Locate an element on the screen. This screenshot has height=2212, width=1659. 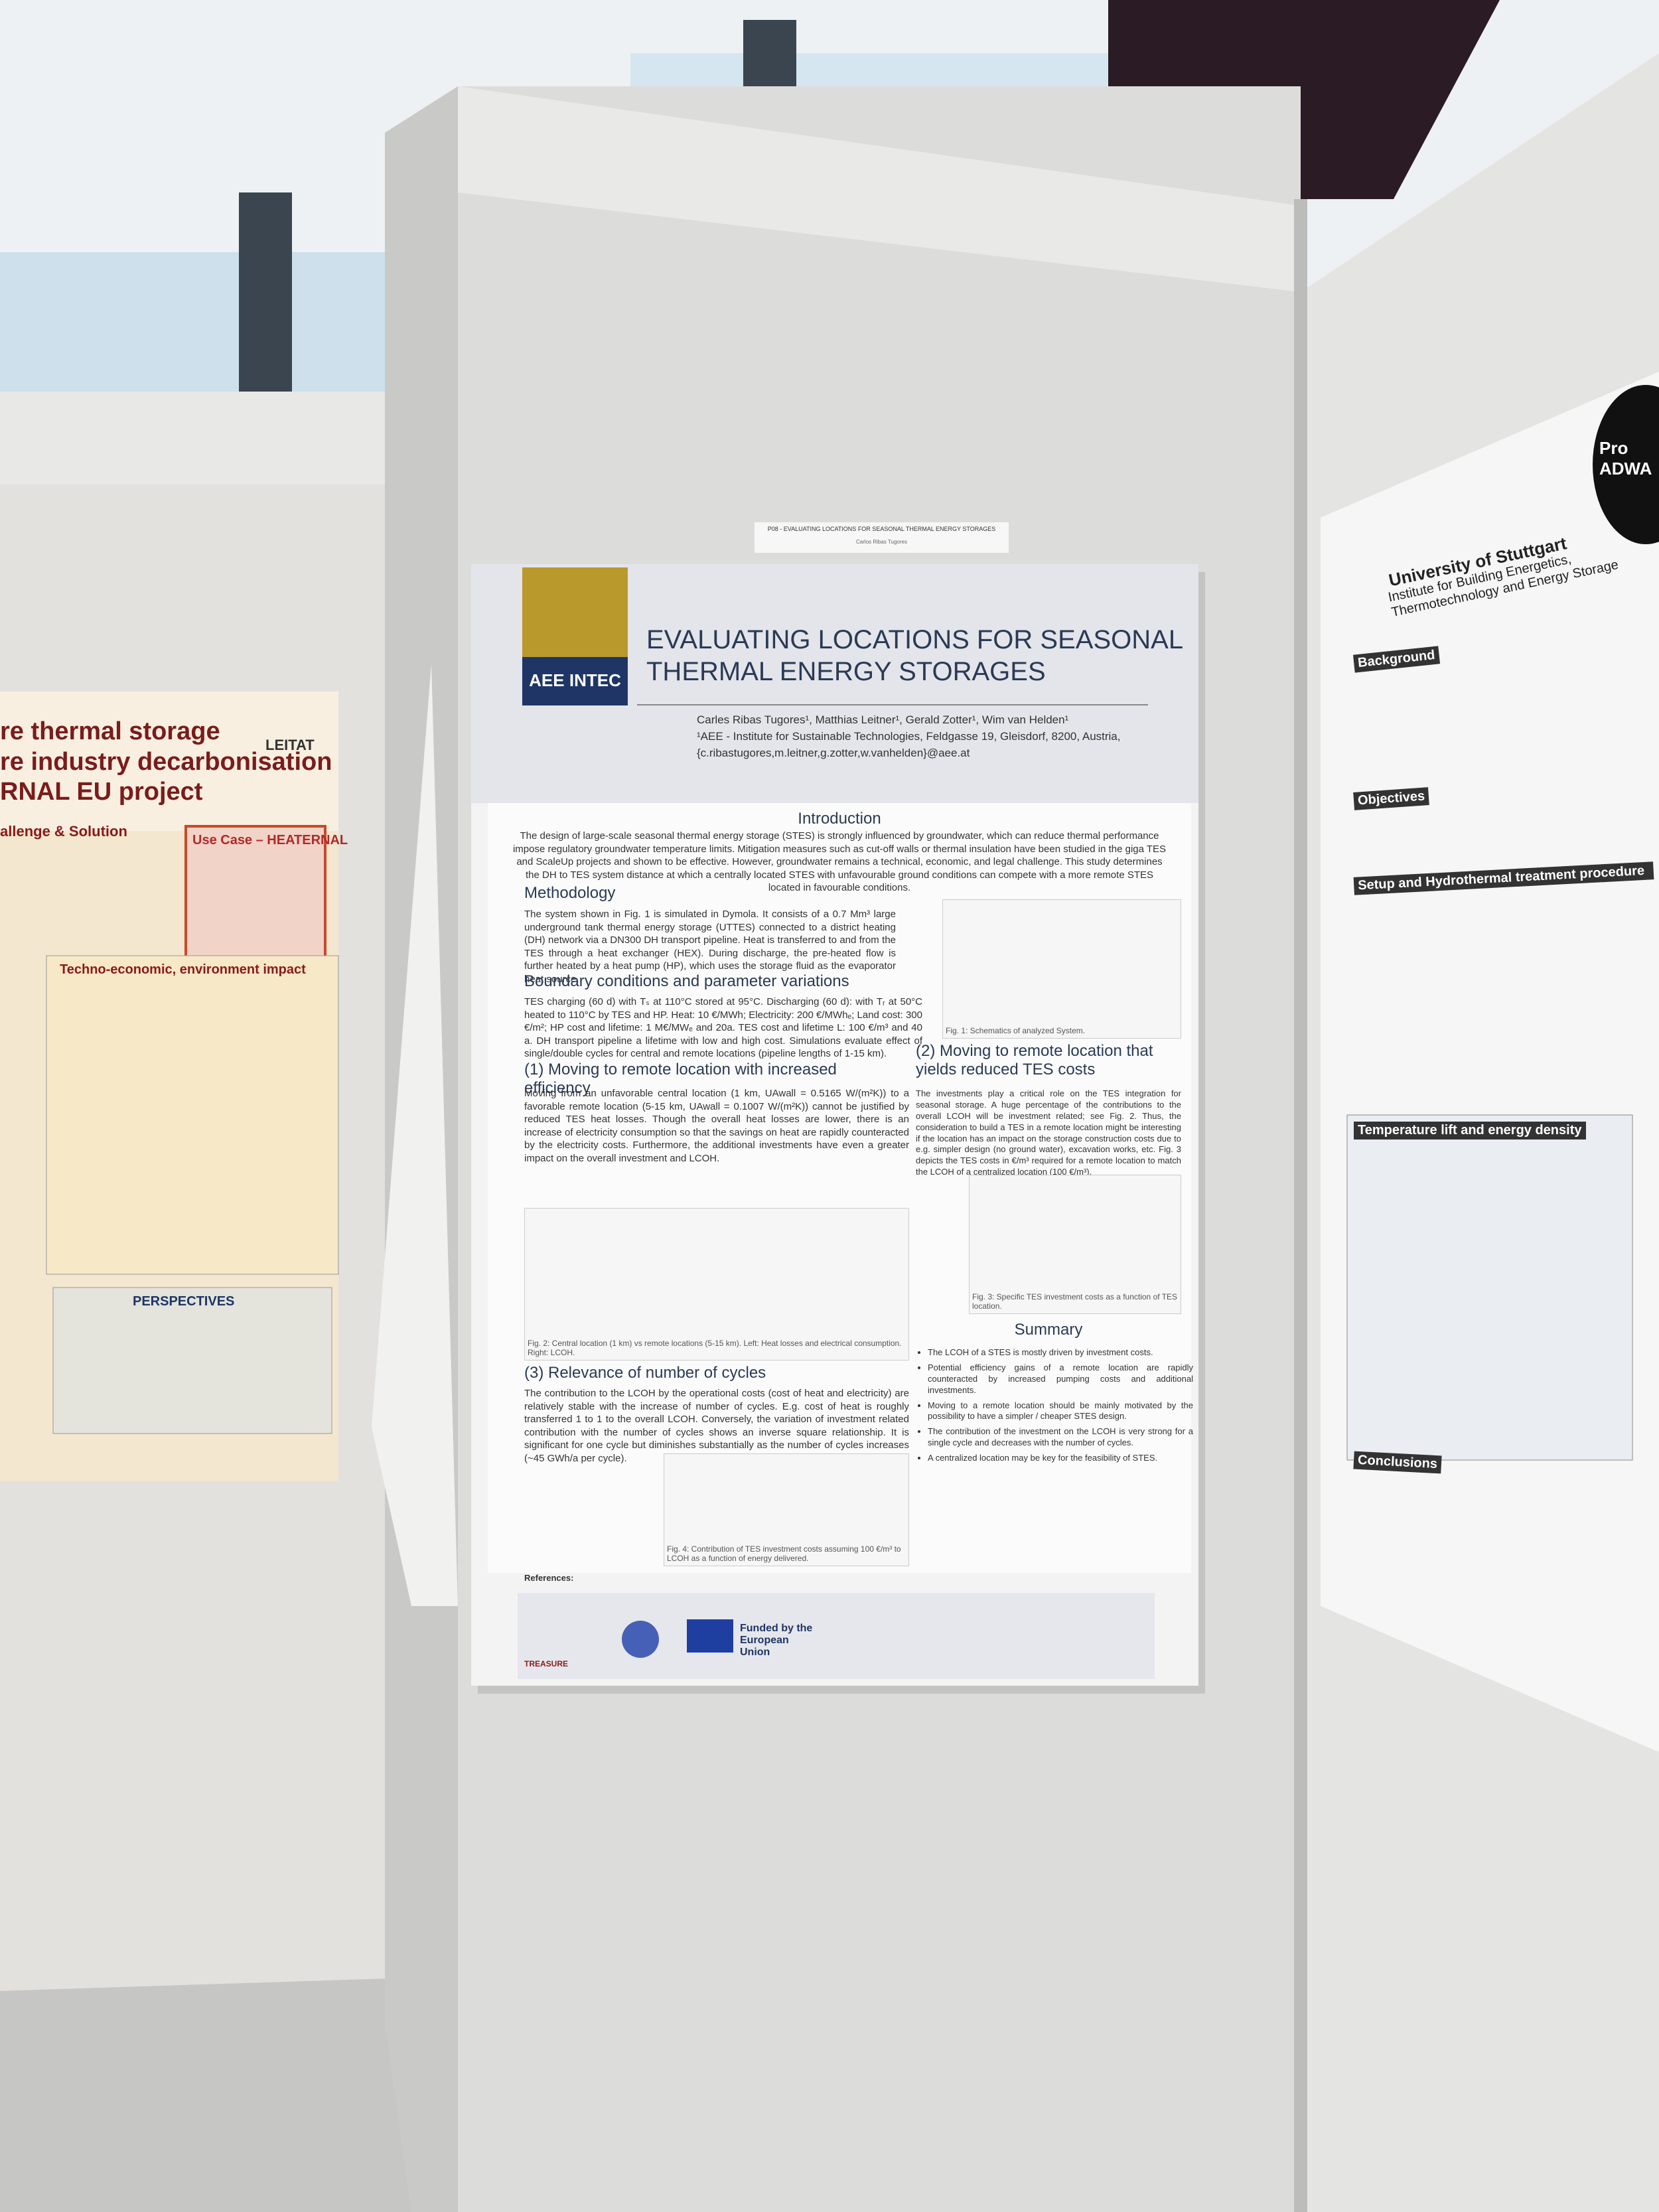
label-strip-author: Carlos Ribas Tugores is located at coordinates (881, 542).